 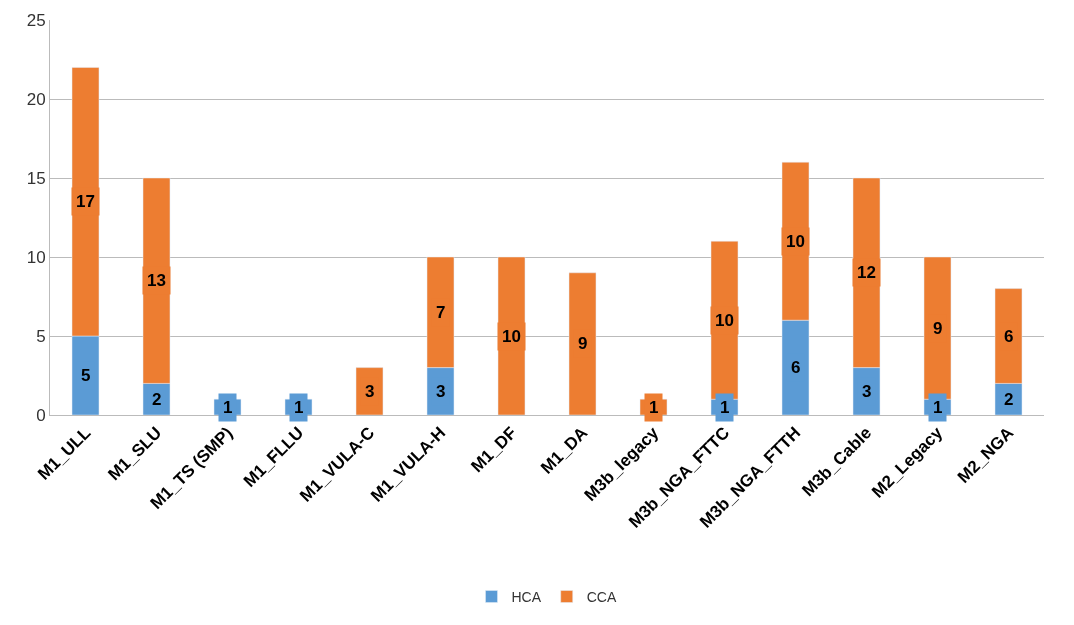 I want to click on legend-label: CCA, so click(x=601, y=596).